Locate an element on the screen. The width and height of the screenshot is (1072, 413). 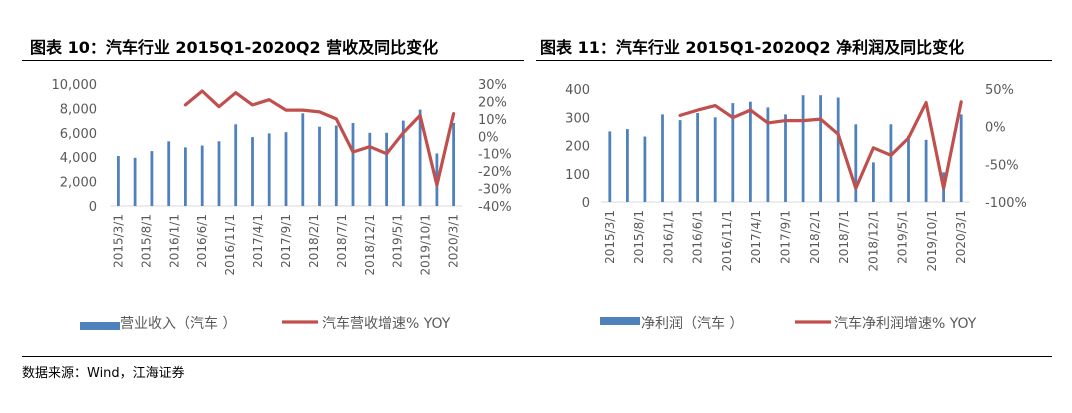
y-right-tick-label: -100% is located at coordinates (1006, 203).